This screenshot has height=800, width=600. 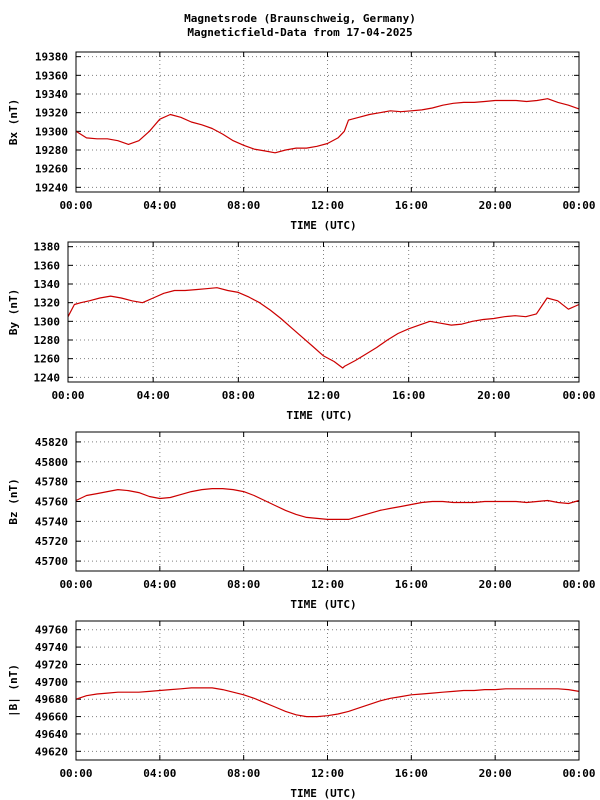 I want to click on plot3-ylabel: Bz (nT), so click(x=13, y=501).